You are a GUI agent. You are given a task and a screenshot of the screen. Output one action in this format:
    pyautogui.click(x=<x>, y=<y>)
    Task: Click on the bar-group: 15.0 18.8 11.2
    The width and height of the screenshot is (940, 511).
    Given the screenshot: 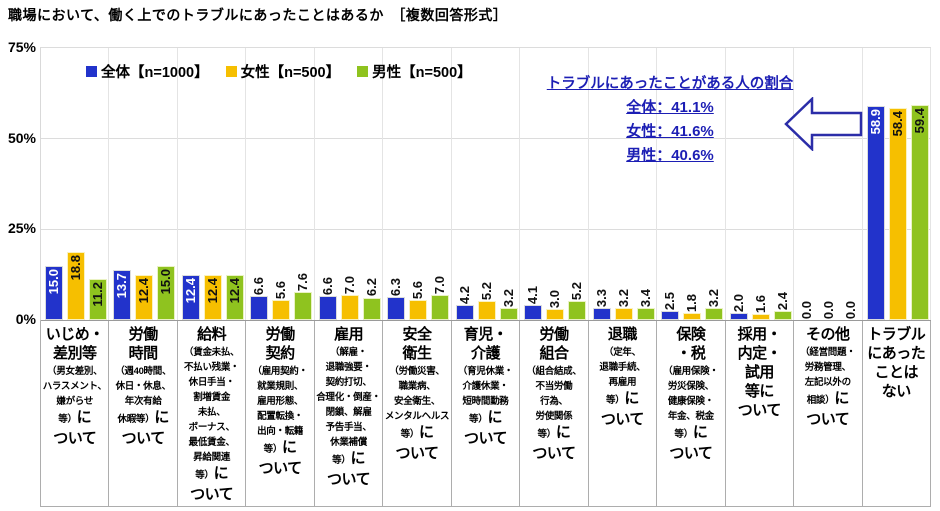 What is the action you would take?
    pyautogui.click(x=75, y=184)
    